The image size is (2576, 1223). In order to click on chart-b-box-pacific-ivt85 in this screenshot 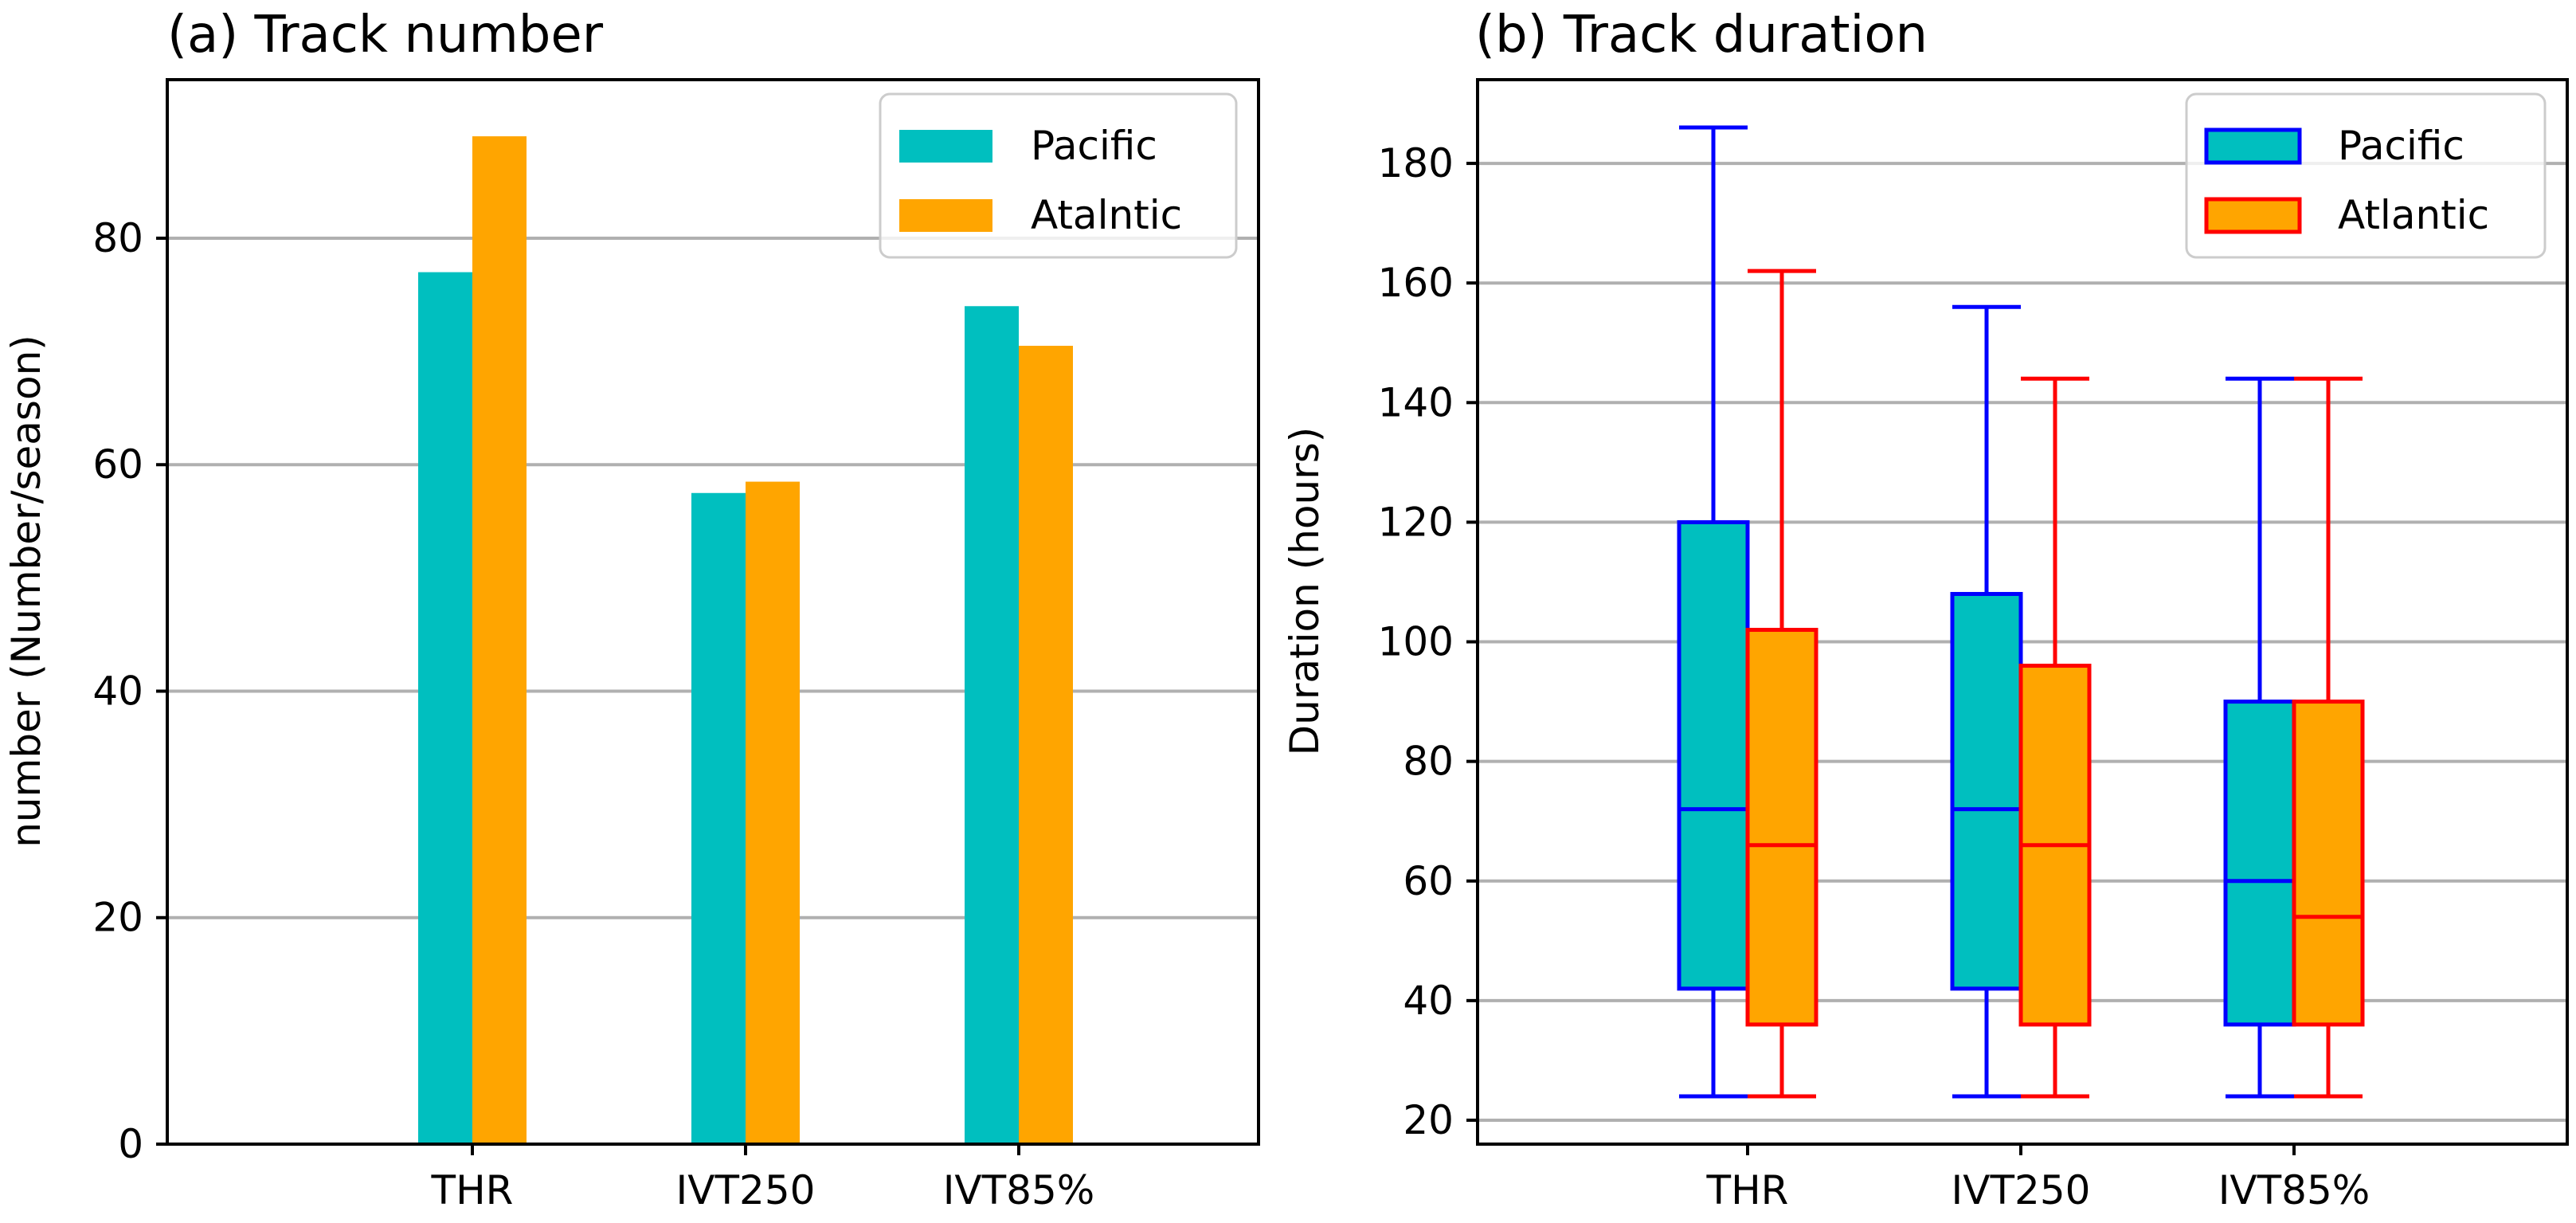, I will do `click(2259, 738)`.